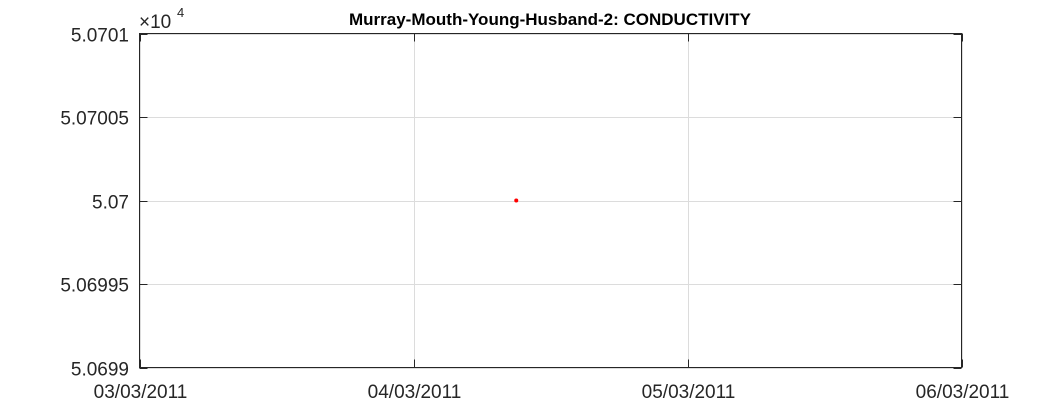 This screenshot has width=1063, height=413. I want to click on y-exponent-power: 4, so click(180, 12).